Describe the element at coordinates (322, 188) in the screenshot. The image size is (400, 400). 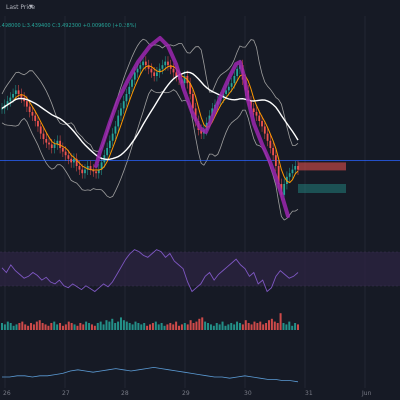
I see `long-position-box` at that location.